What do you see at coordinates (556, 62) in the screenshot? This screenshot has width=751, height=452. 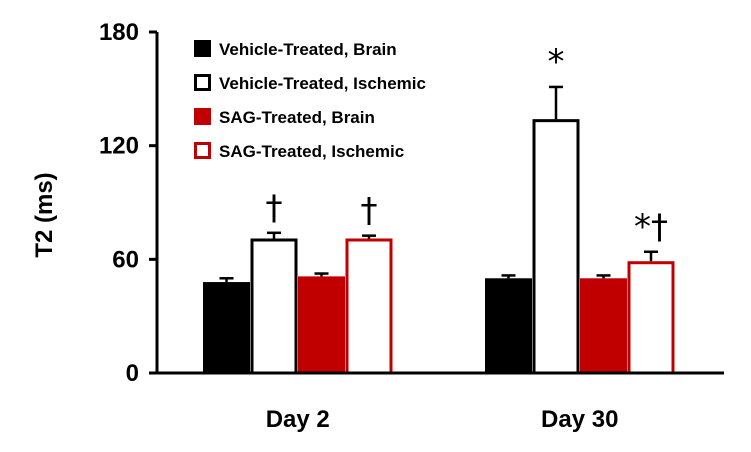 I see `significance-marker: *` at bounding box center [556, 62].